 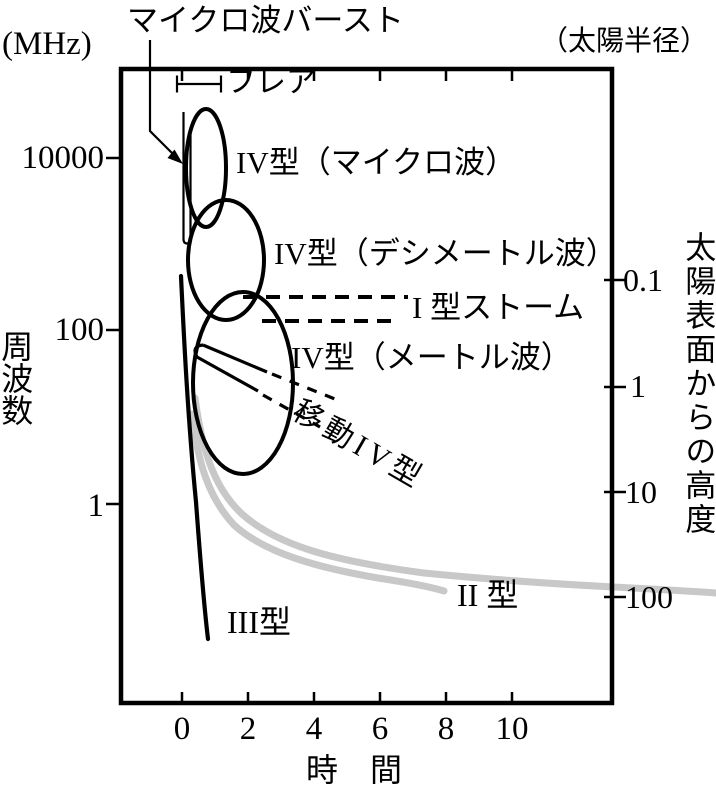 What do you see at coordinates (488, 595) in the screenshot?
I see `type2-label: II 型` at bounding box center [488, 595].